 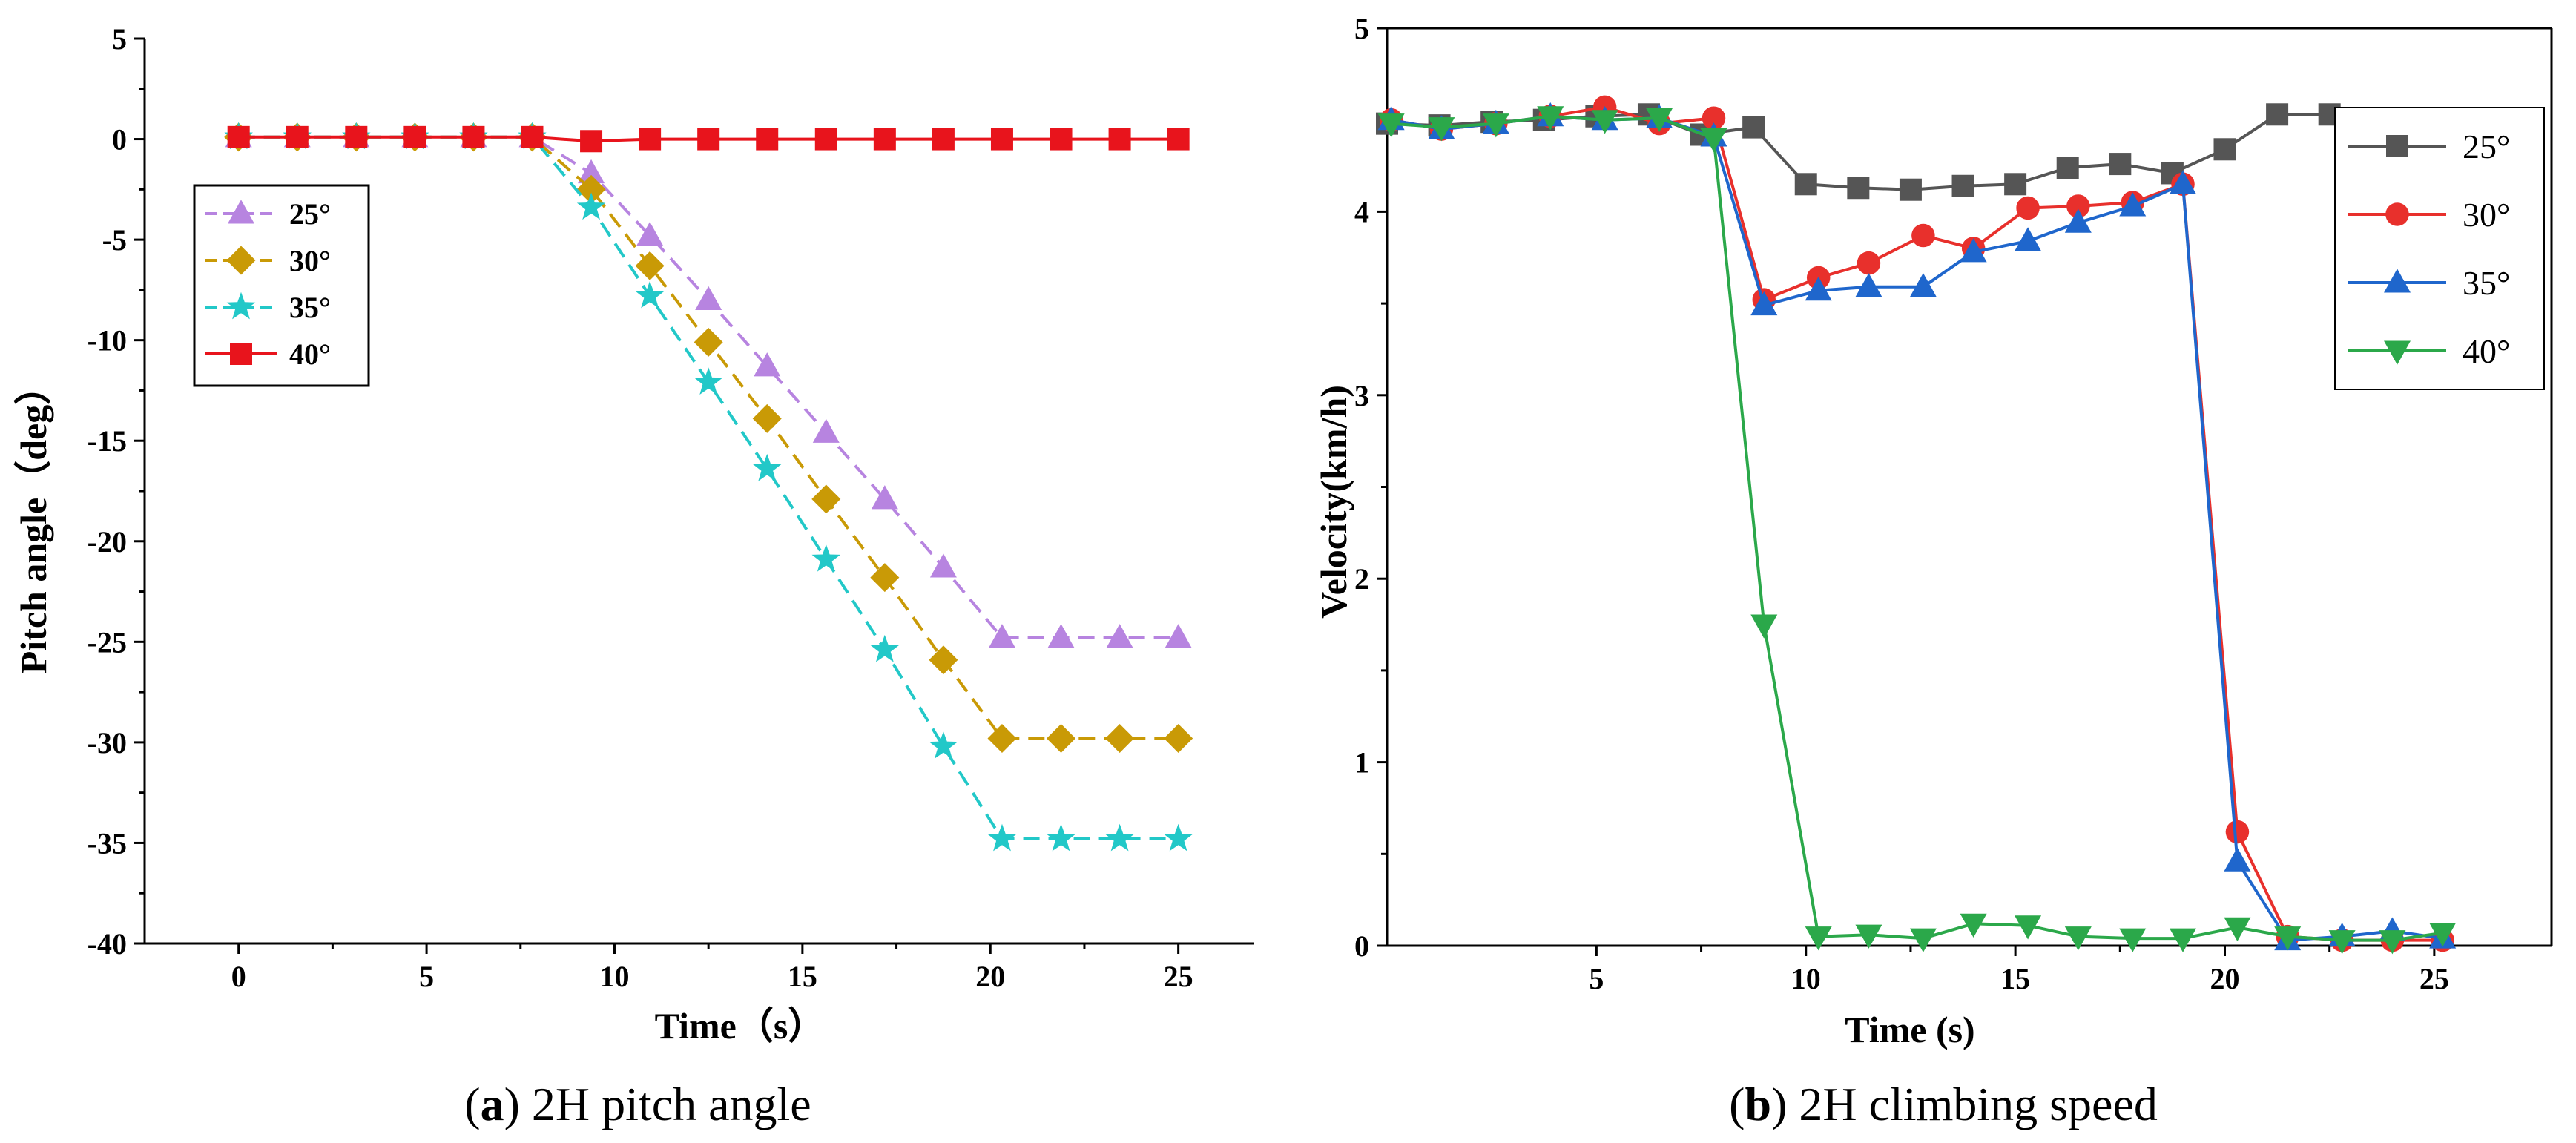 What do you see at coordinates (803, 976) in the screenshot?
I see `pitch-x-tick-label: 15` at bounding box center [803, 976].